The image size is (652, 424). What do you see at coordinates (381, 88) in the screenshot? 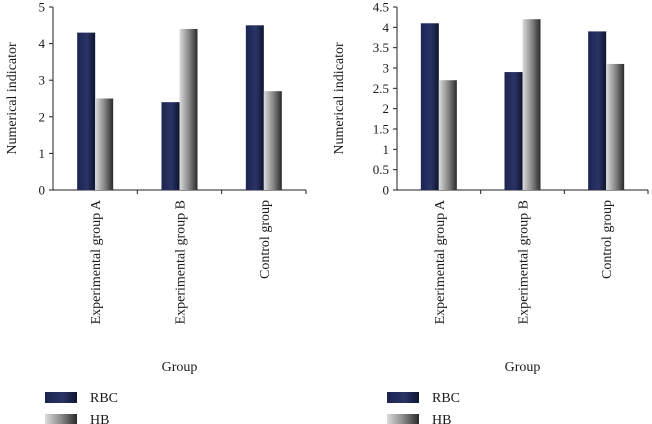
I see `y-tick-label: 2.5` at bounding box center [381, 88].